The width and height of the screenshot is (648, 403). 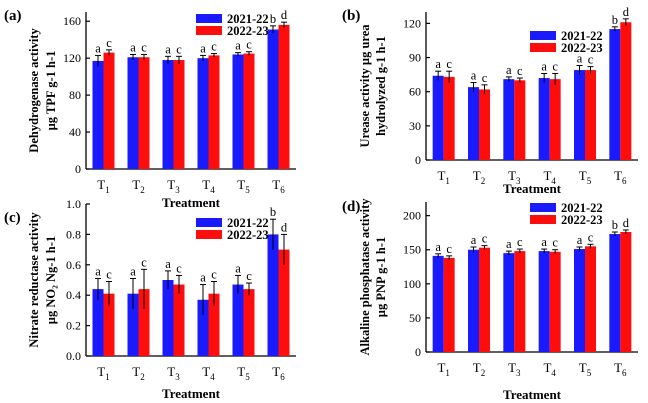 I want to click on y-axis-label-line: µg PNP g-1 h-1, so click(x=381, y=277).